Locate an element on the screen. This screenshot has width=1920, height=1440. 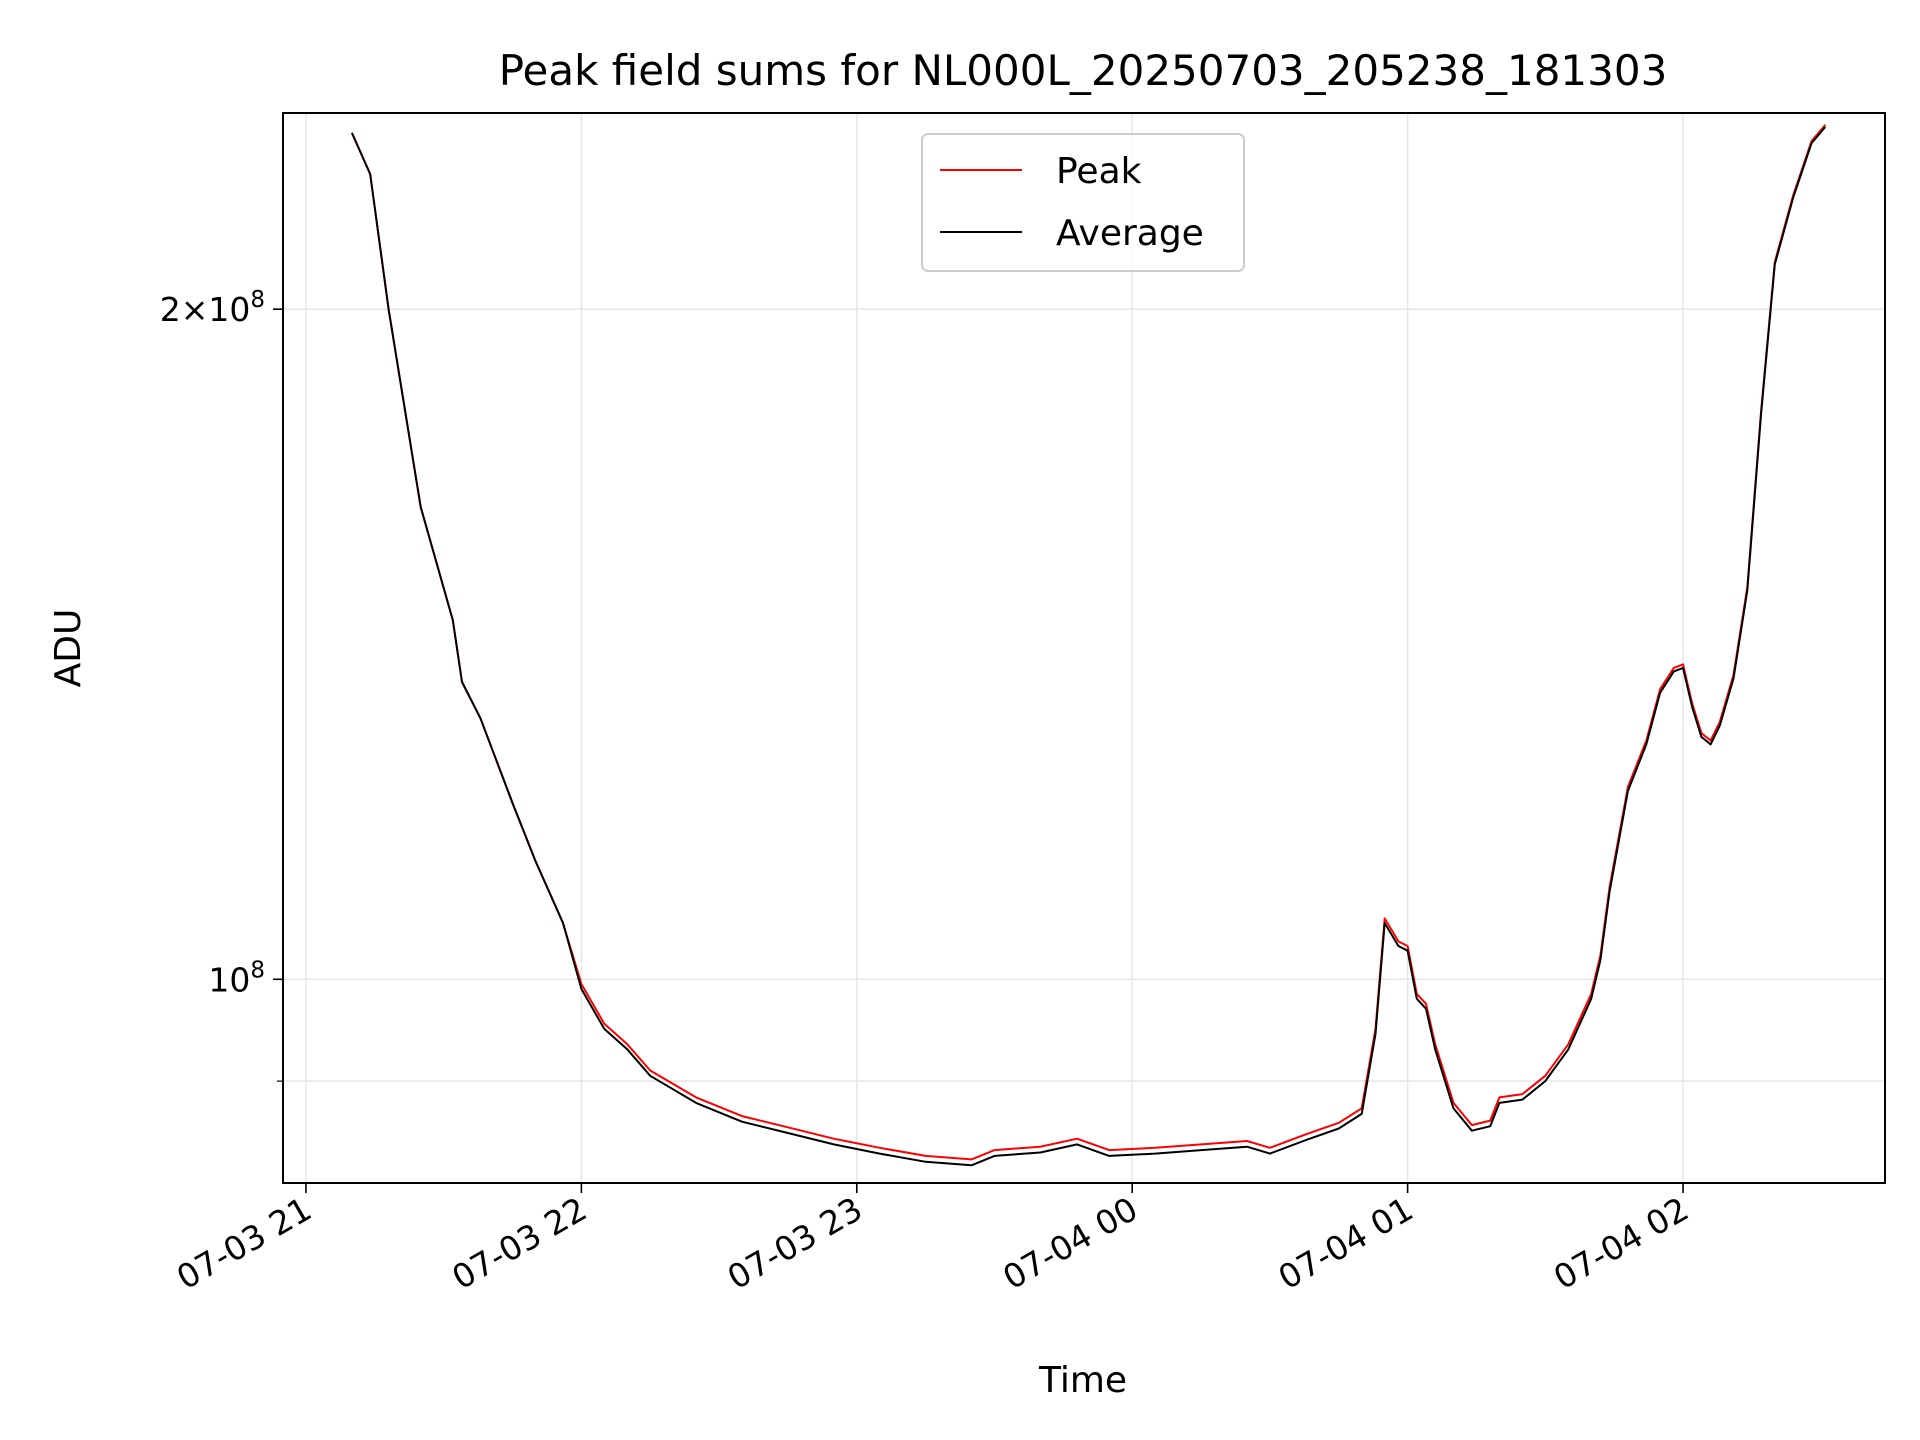
y-tick-mantissa: 2 is located at coordinates (170, 309).